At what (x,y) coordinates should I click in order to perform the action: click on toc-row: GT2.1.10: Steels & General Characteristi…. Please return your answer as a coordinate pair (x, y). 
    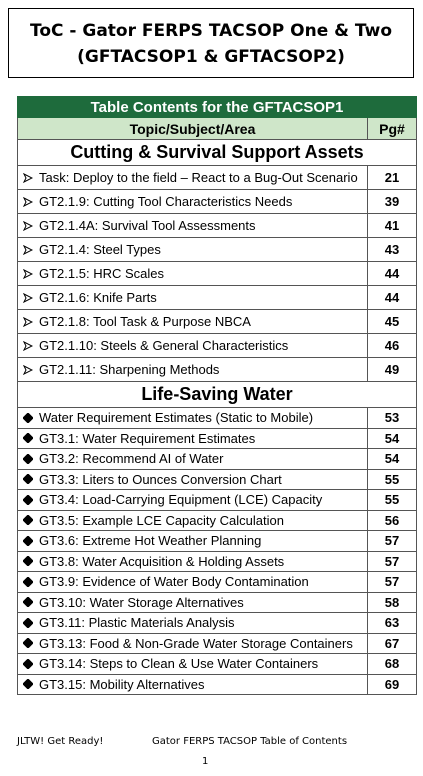
    Looking at the image, I should click on (217, 346).